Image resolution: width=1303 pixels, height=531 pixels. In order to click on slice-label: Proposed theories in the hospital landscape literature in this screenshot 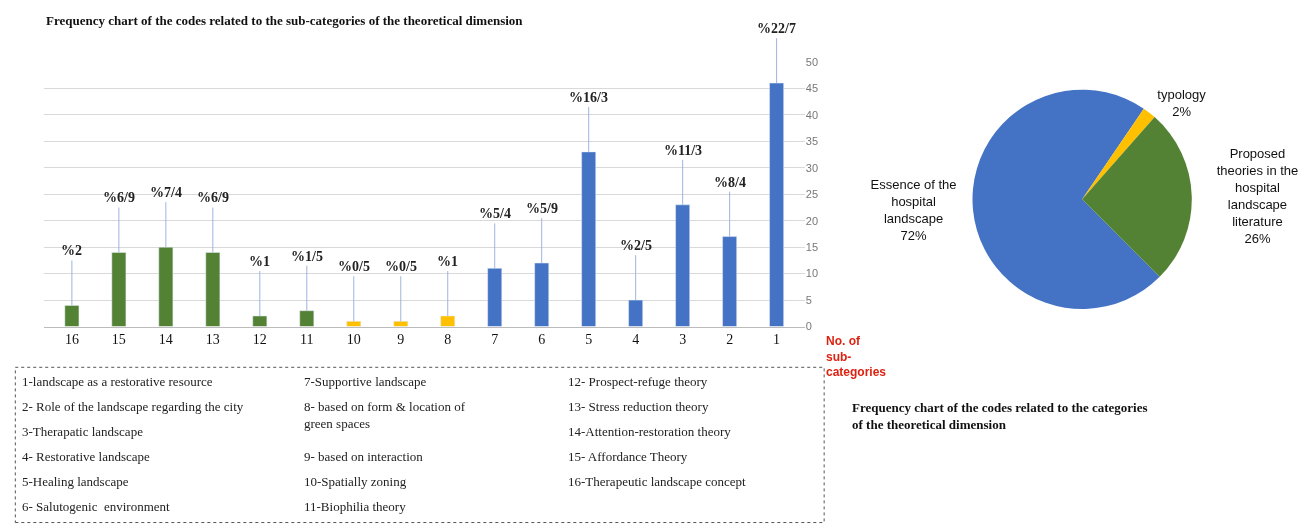, I will do `click(1257, 187)`.